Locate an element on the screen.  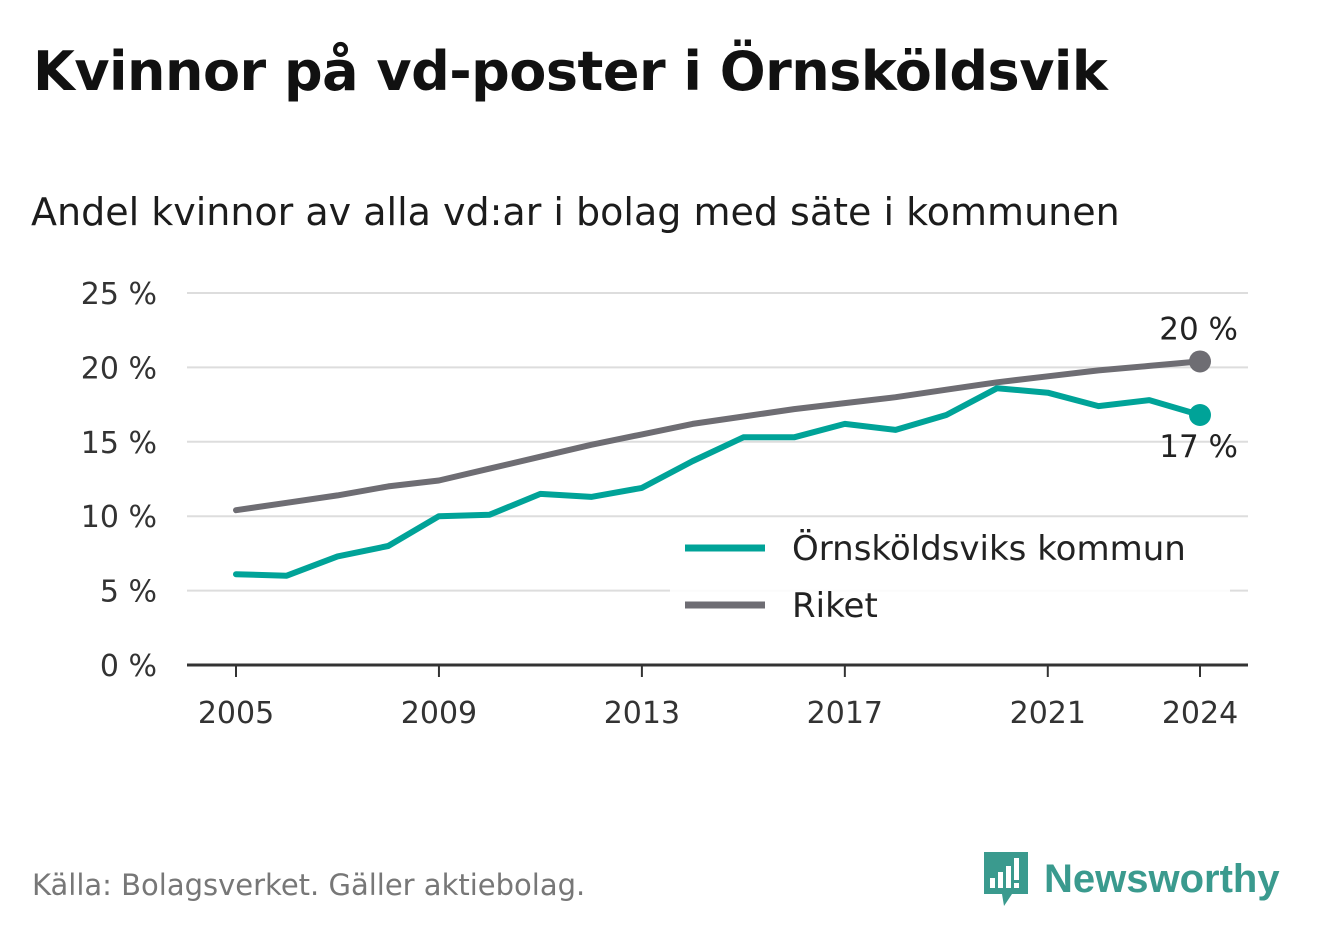
series-line is located at coordinates (718, 436).